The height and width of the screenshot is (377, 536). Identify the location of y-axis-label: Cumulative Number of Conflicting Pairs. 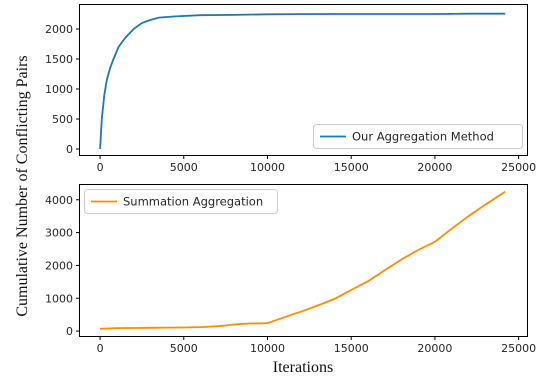
(22, 185).